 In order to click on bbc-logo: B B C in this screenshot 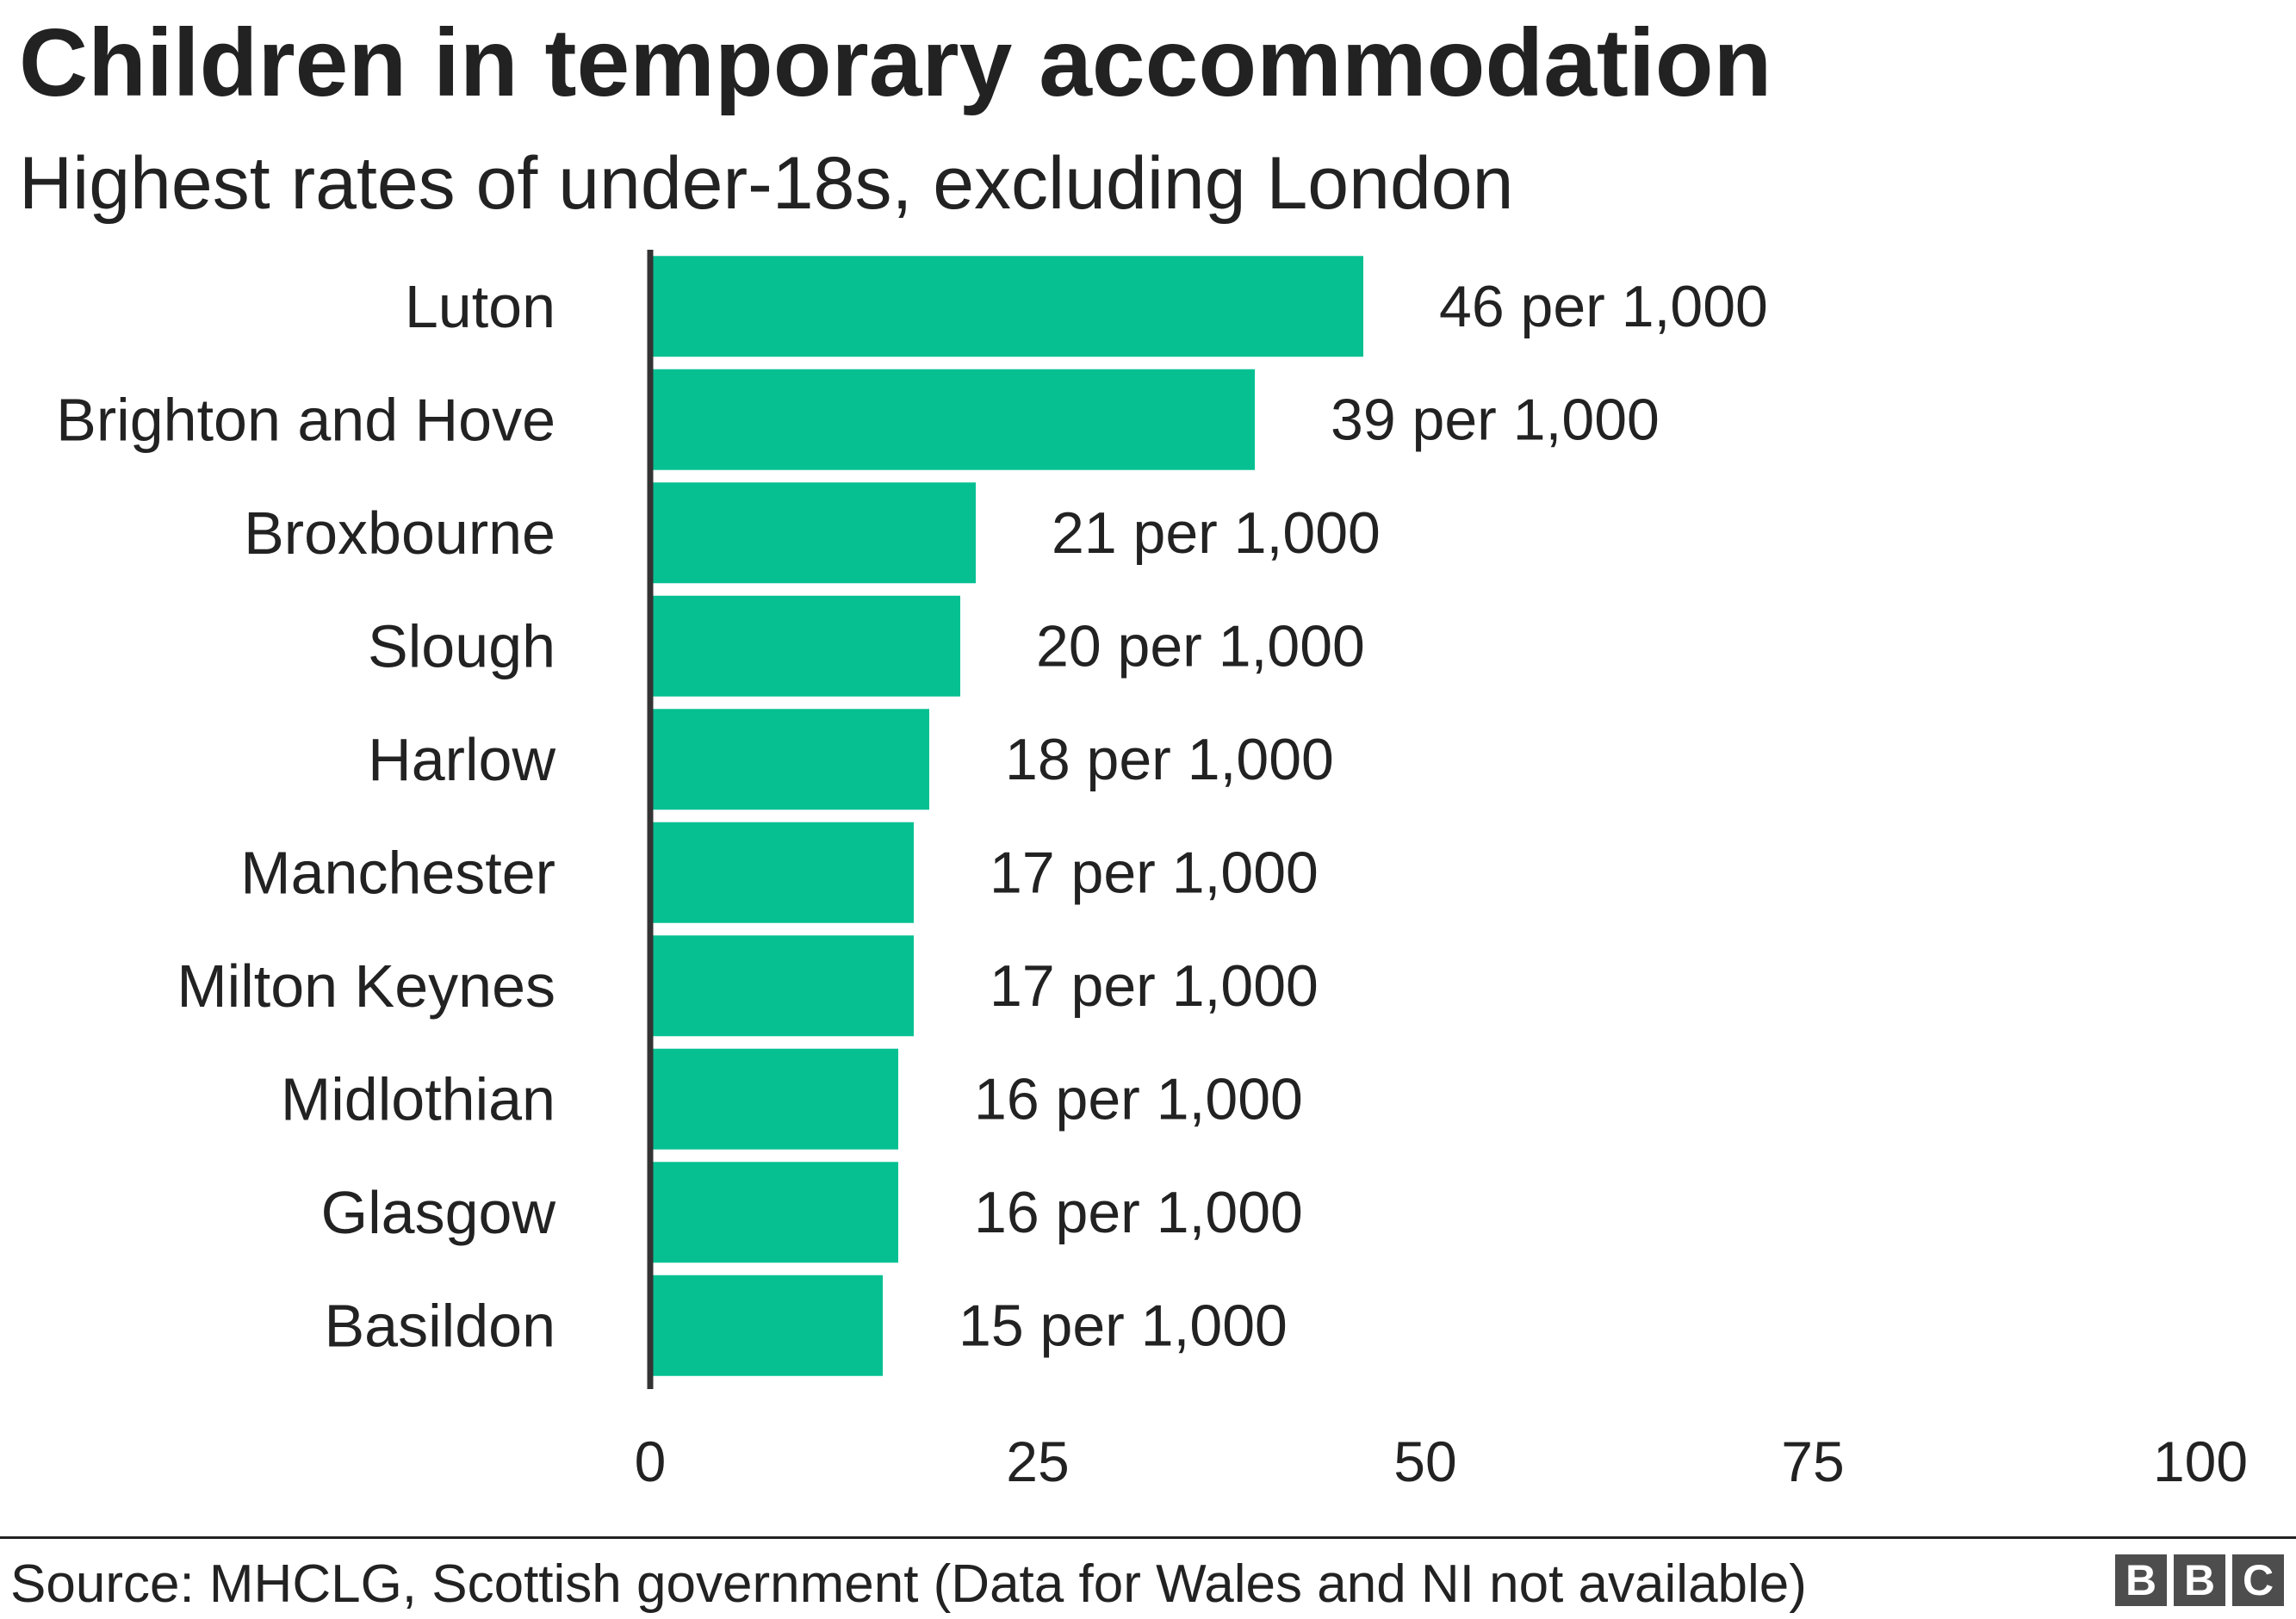, I will do `click(2199, 1580)`.